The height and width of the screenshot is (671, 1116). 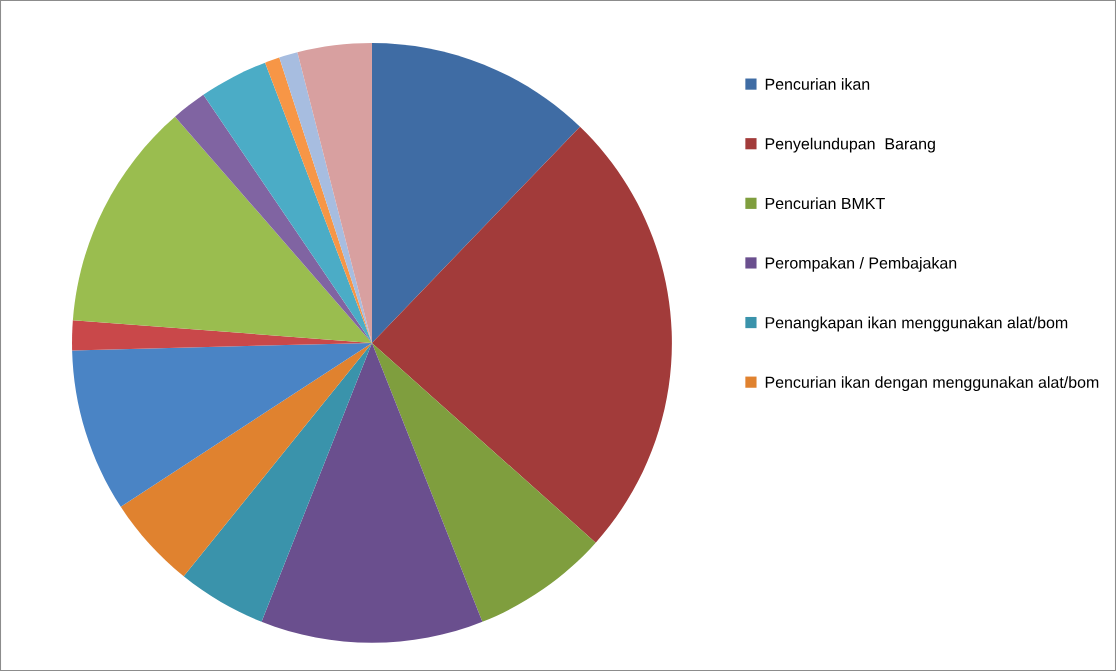 I want to click on legend-label: Penangkapan ikan menggunakan alat/bom, so click(x=916, y=324).